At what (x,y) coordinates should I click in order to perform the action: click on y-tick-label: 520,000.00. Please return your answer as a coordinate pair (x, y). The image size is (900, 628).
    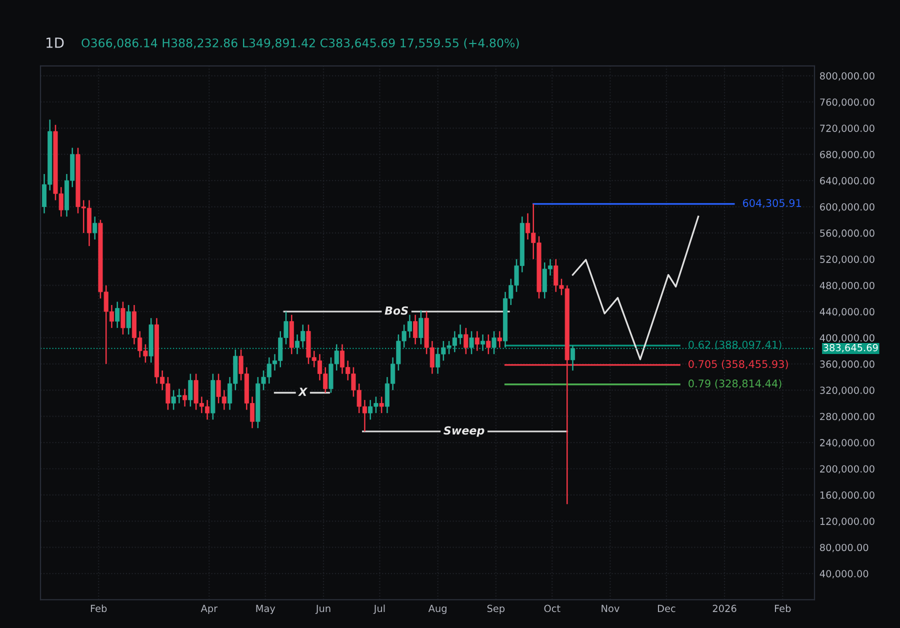
    Looking at the image, I should click on (847, 260).